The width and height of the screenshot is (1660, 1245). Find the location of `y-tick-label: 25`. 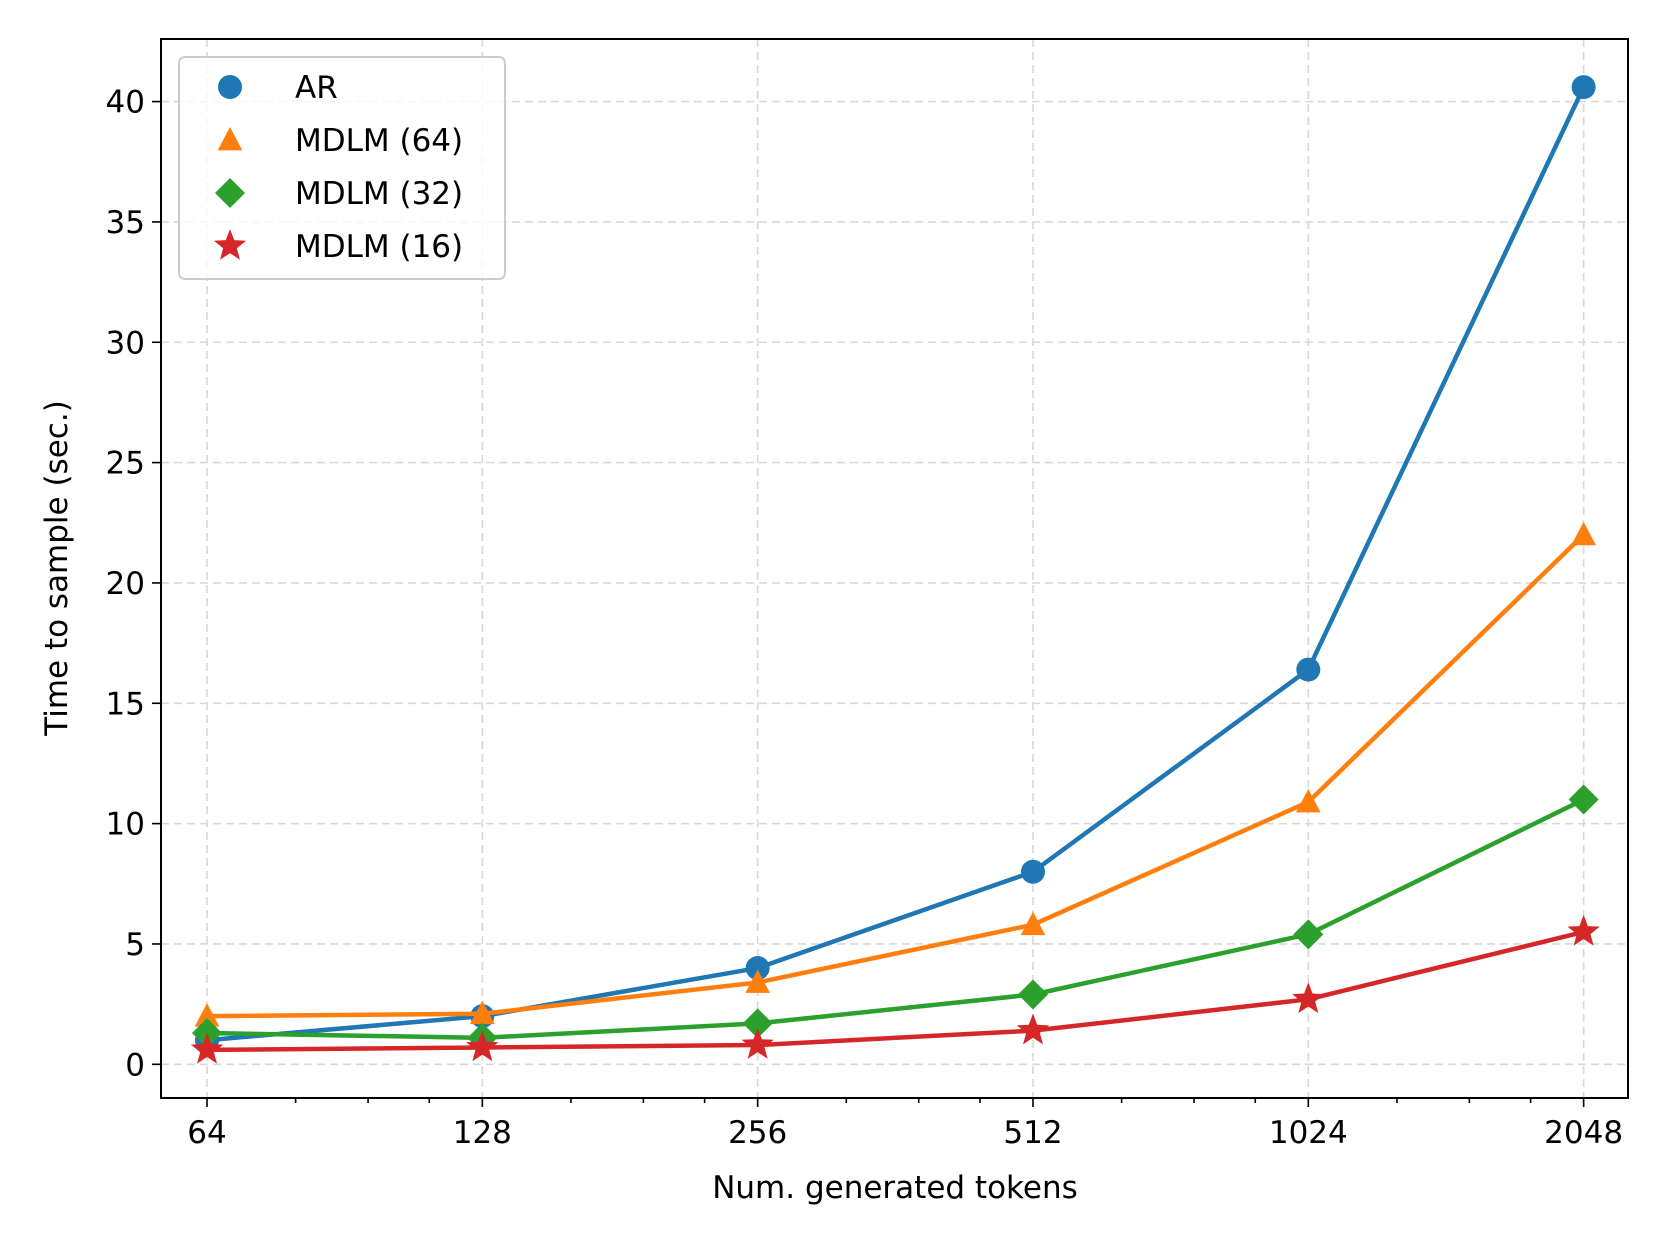

y-tick-label: 25 is located at coordinates (125, 464).